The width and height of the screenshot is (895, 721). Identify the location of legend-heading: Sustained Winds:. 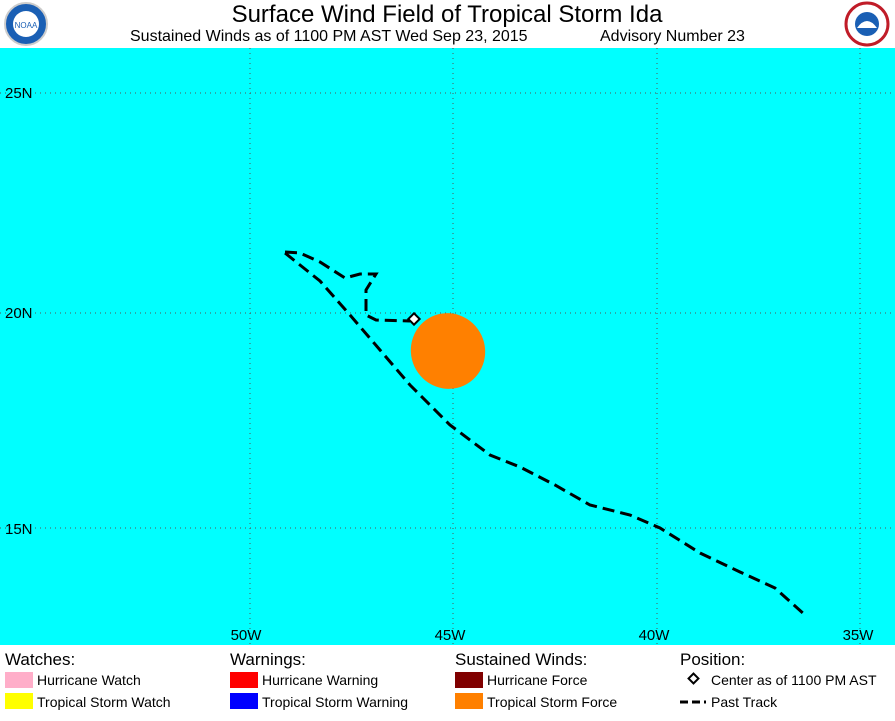
(521, 659).